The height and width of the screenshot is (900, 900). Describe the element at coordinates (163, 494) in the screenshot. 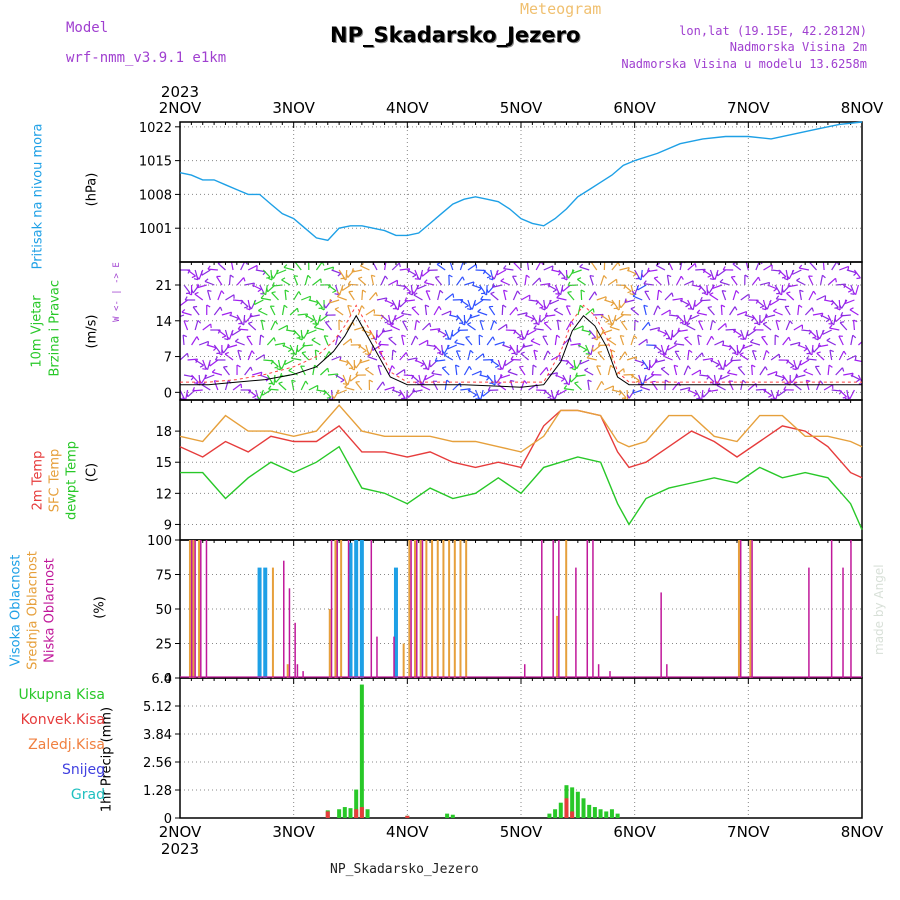

I see `y-tick-label: 12` at that location.